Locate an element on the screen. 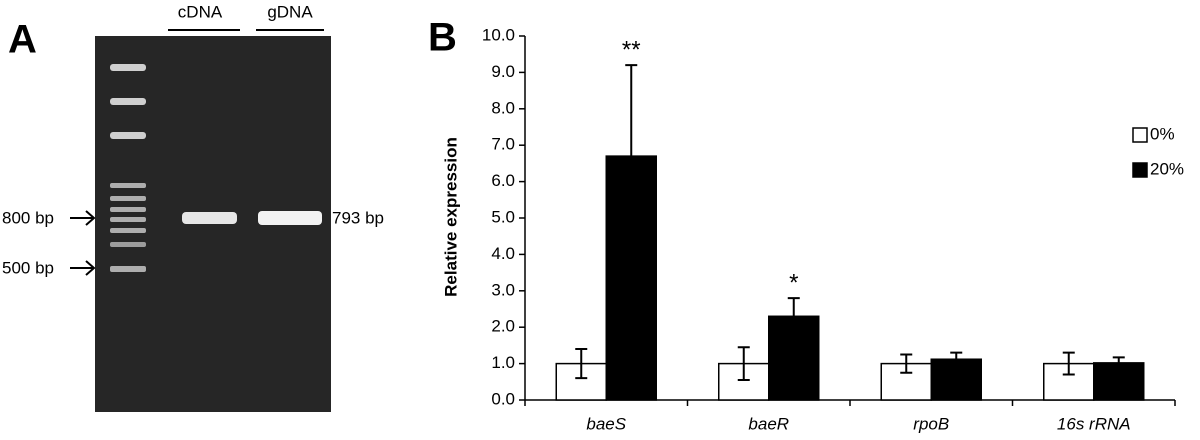 Image resolution: width=1200 pixels, height=440 pixels. lane-label: gDNA is located at coordinates (290, 11).